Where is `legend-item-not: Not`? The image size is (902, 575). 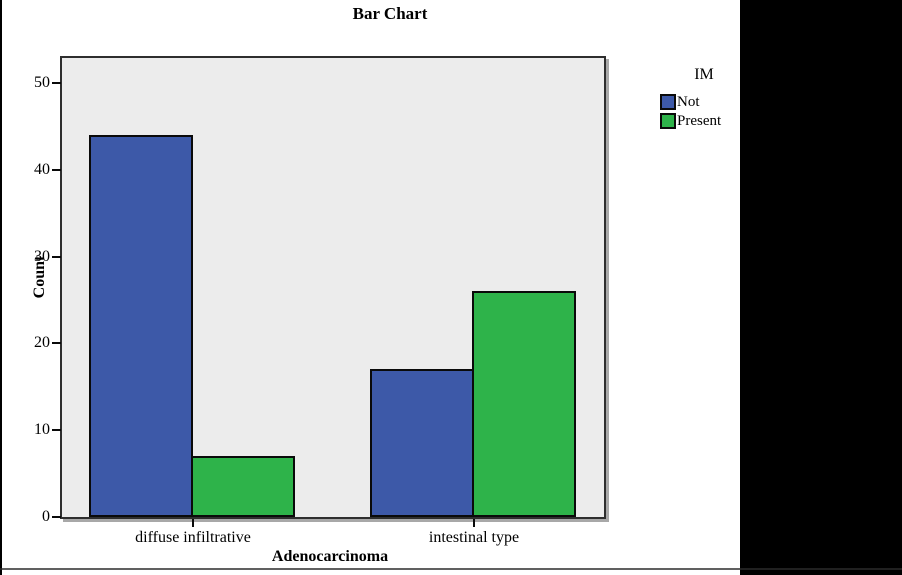 legend-item-not: Not is located at coordinates (700, 101).